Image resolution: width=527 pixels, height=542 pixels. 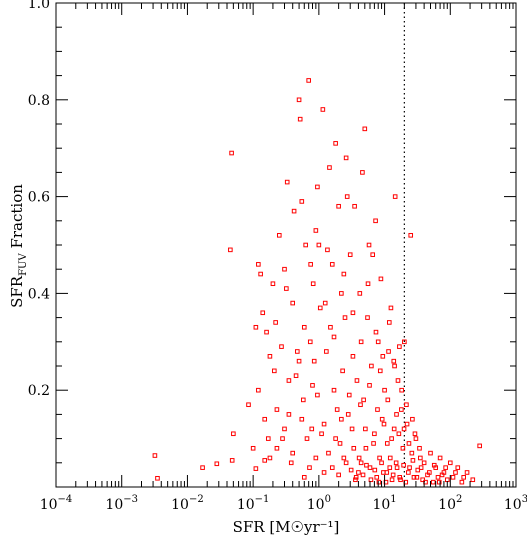 What do you see at coordinates (515, 503) in the screenshot?
I see `x-tick-label: 10³` at bounding box center [515, 503].